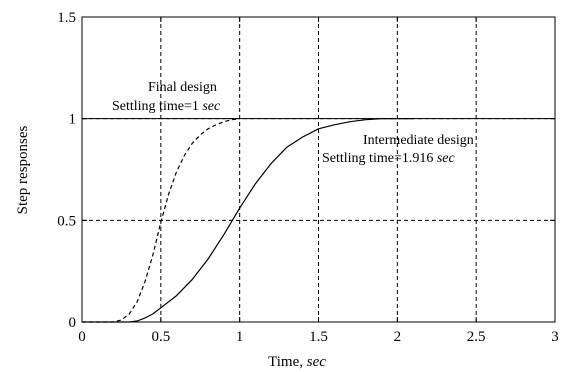 The image size is (566, 372). What do you see at coordinates (182, 87) in the screenshot?
I see `final-design-title: Final design` at bounding box center [182, 87].